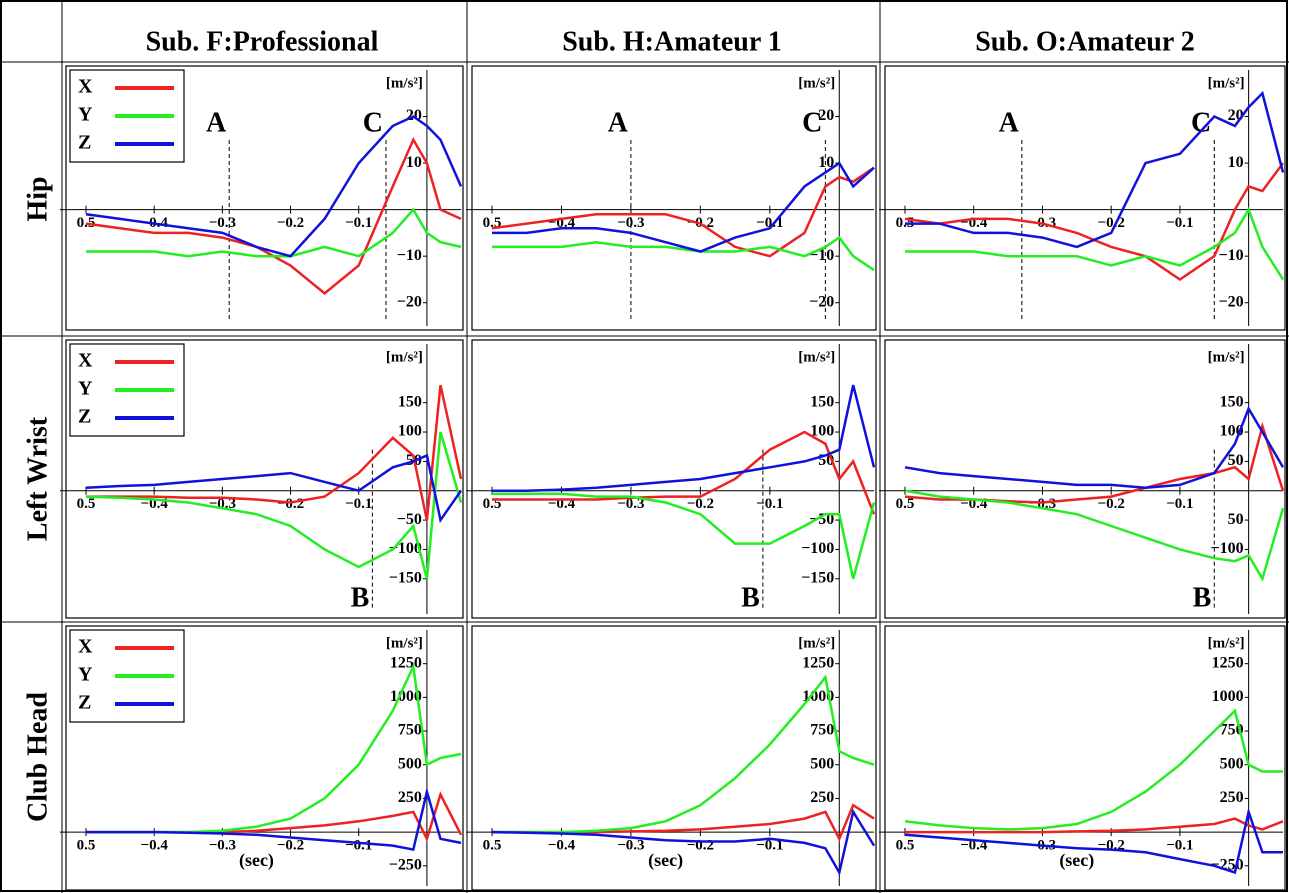  Describe the element at coordinates (672, 41) in the screenshot. I see `column-header: Sub. H:Amateur 1` at that location.